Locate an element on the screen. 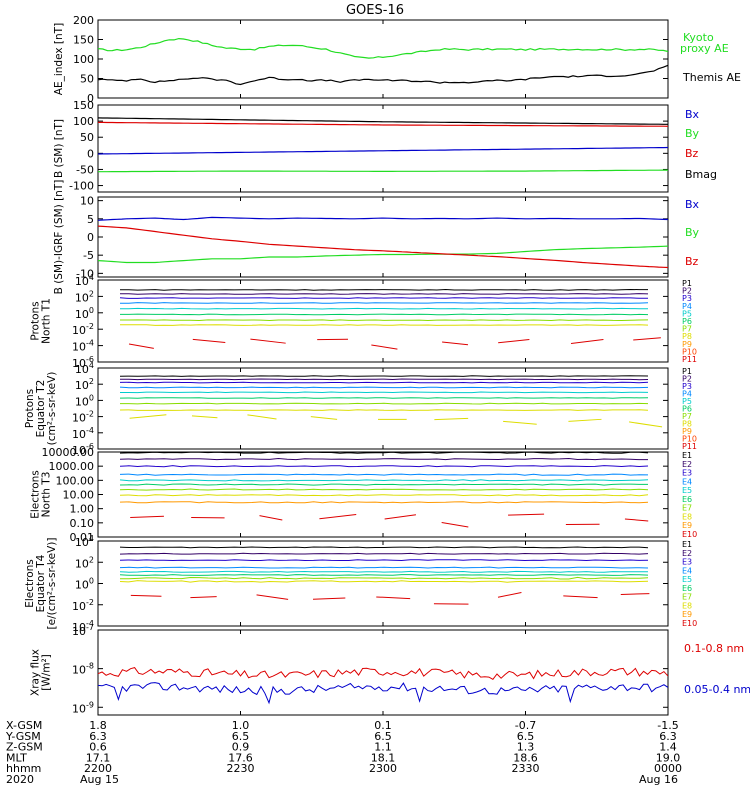  y-tick-label: 0 is located at coordinates (90, 98).